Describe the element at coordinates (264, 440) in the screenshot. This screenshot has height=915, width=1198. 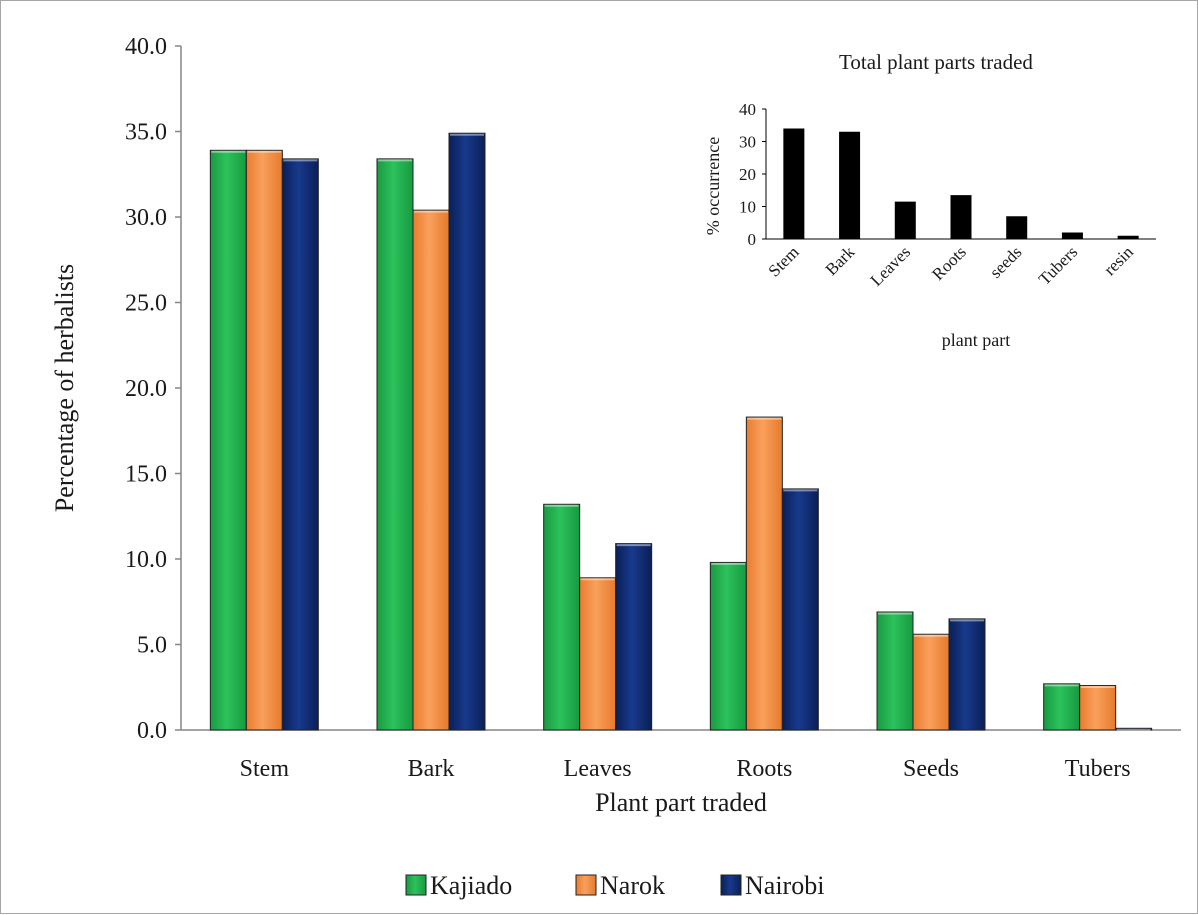
I see `bar-narok-stem` at that location.